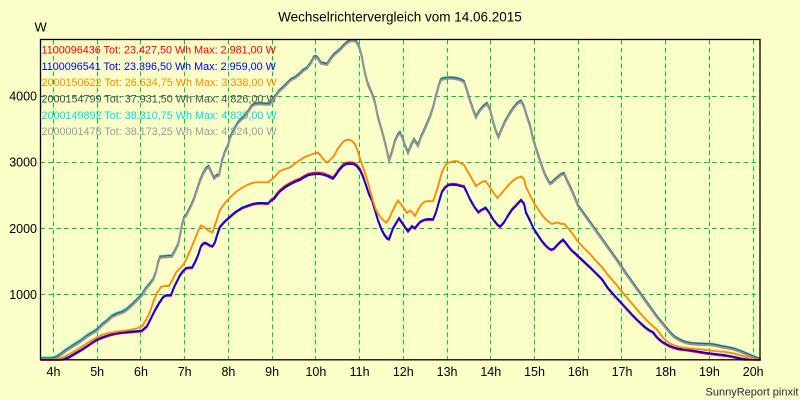 This screenshot has height=400, width=800. I want to click on svg-text: 7h, so click(185, 372).